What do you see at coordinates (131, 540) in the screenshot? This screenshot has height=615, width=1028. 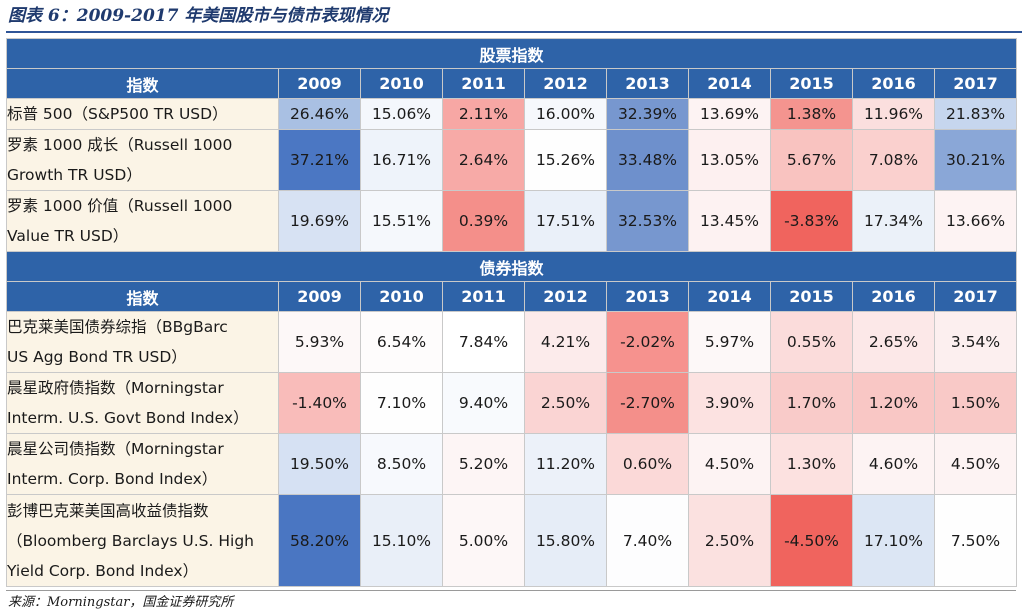 I see `row-label-line: （Bloomberg Barclays U.S. High` at bounding box center [131, 540].